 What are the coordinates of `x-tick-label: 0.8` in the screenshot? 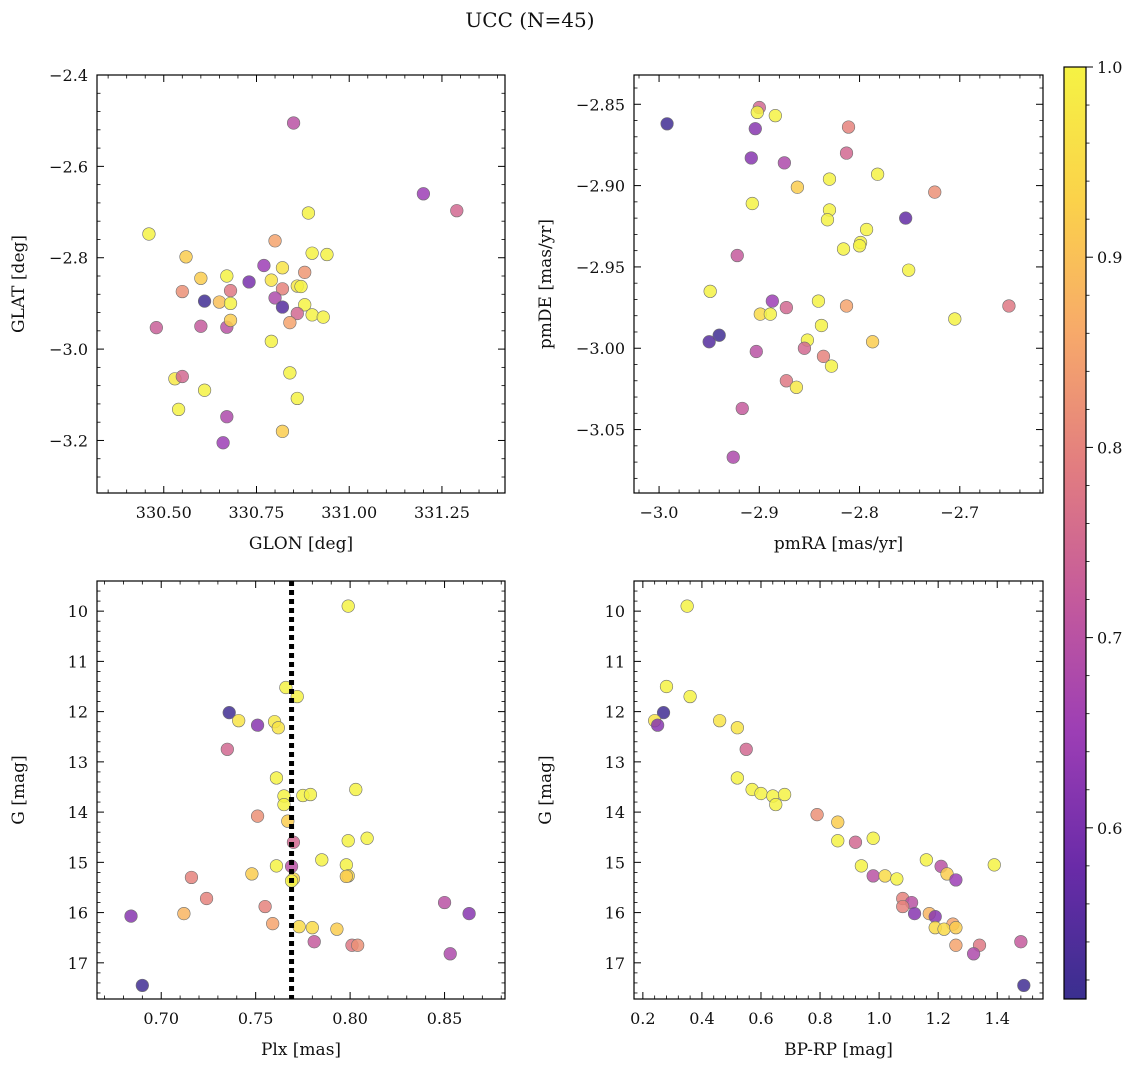 It's located at (819, 1018).